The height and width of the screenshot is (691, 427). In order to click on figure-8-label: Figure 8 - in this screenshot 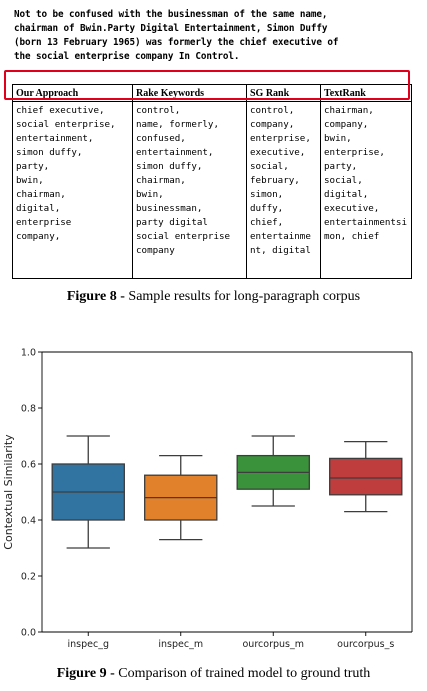, I will do `click(95, 296)`.